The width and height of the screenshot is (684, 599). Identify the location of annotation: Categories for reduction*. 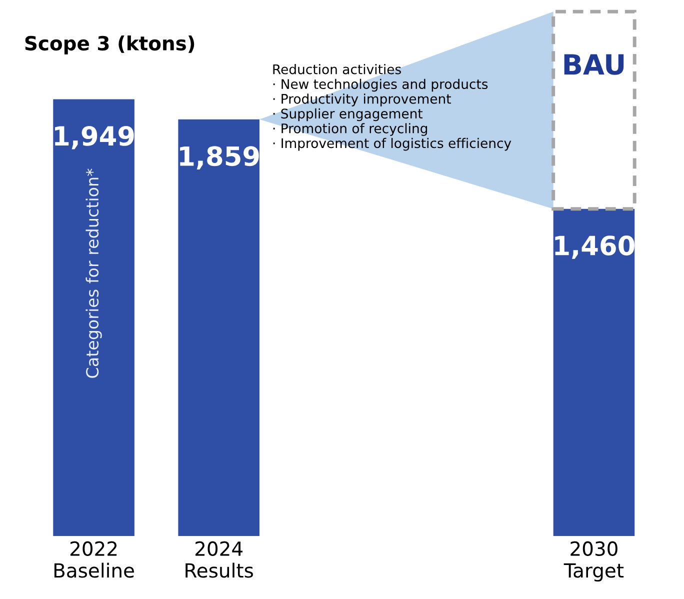
(94, 273).